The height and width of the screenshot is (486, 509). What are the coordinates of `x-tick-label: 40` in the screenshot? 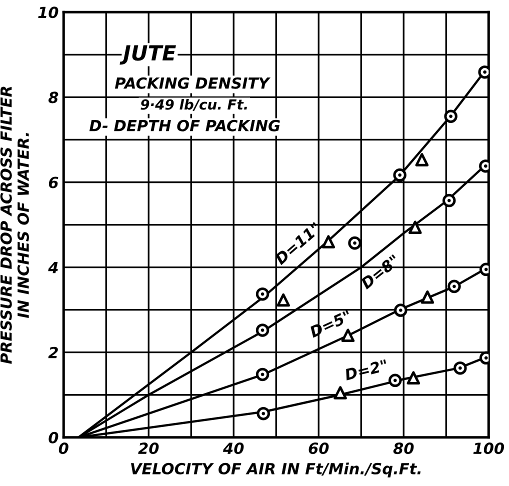 It's located at (233, 448).